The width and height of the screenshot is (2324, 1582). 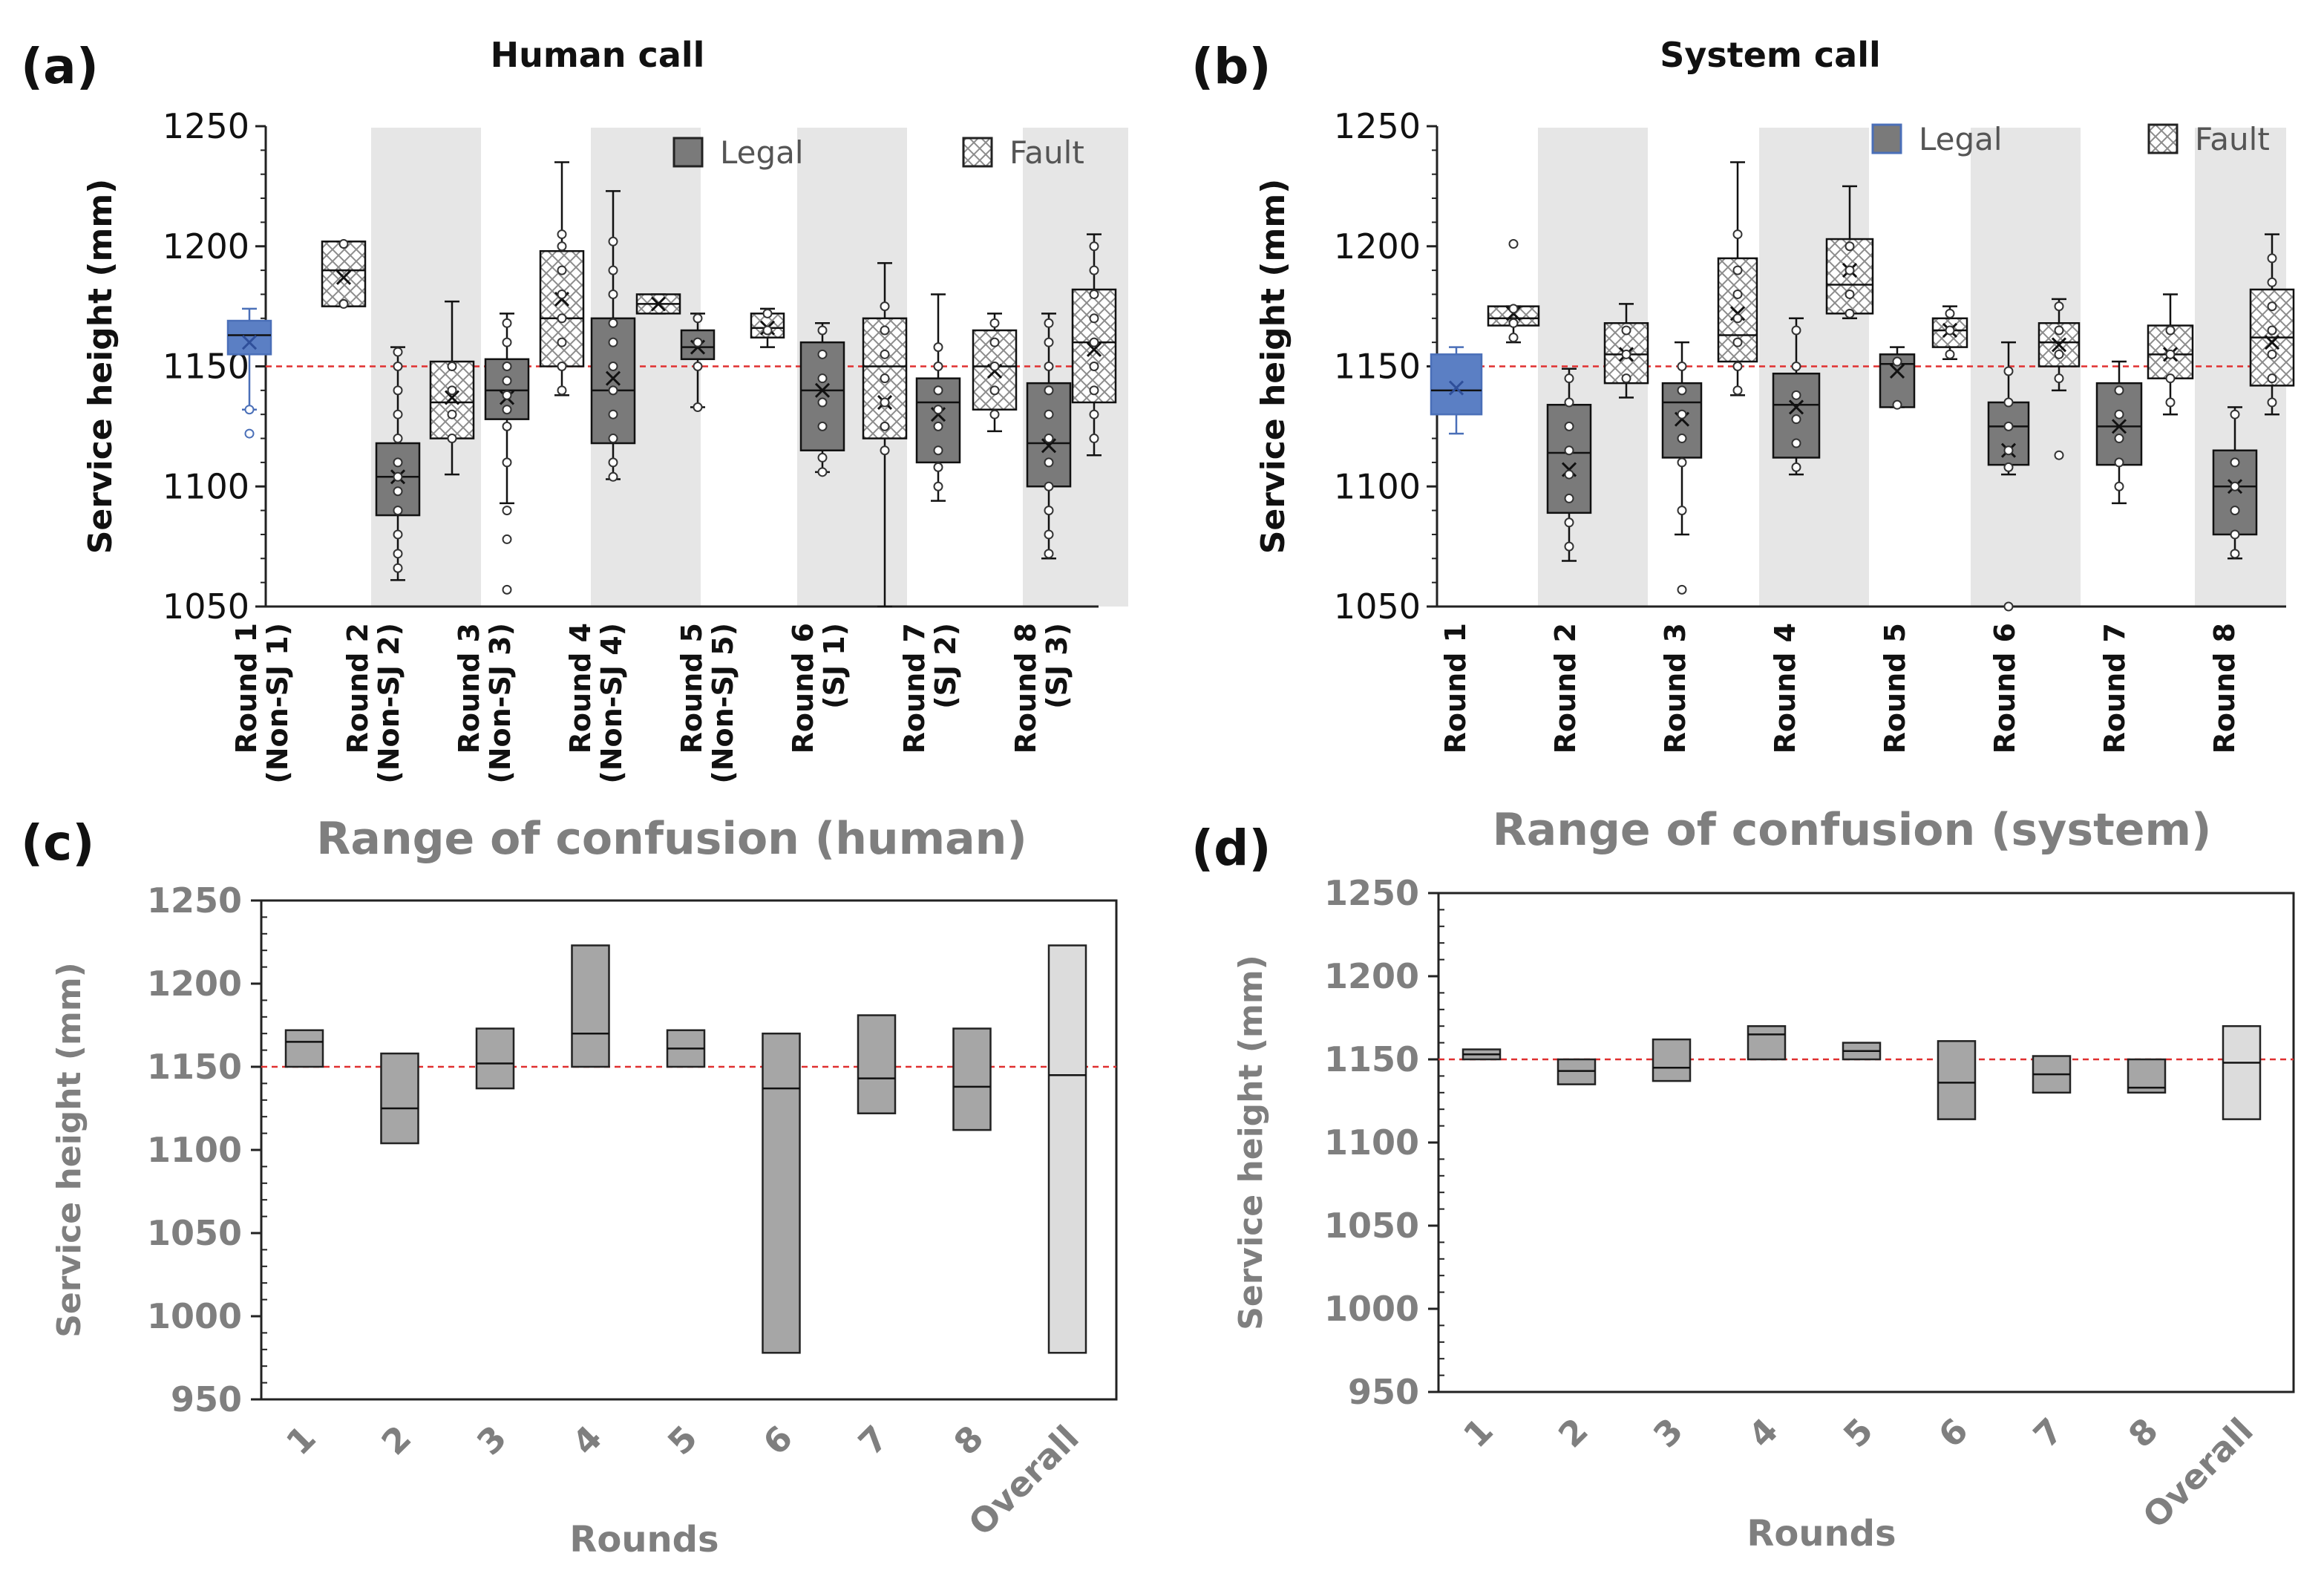 What do you see at coordinates (598, 55) in the screenshot?
I see `chart-title: Human call` at bounding box center [598, 55].